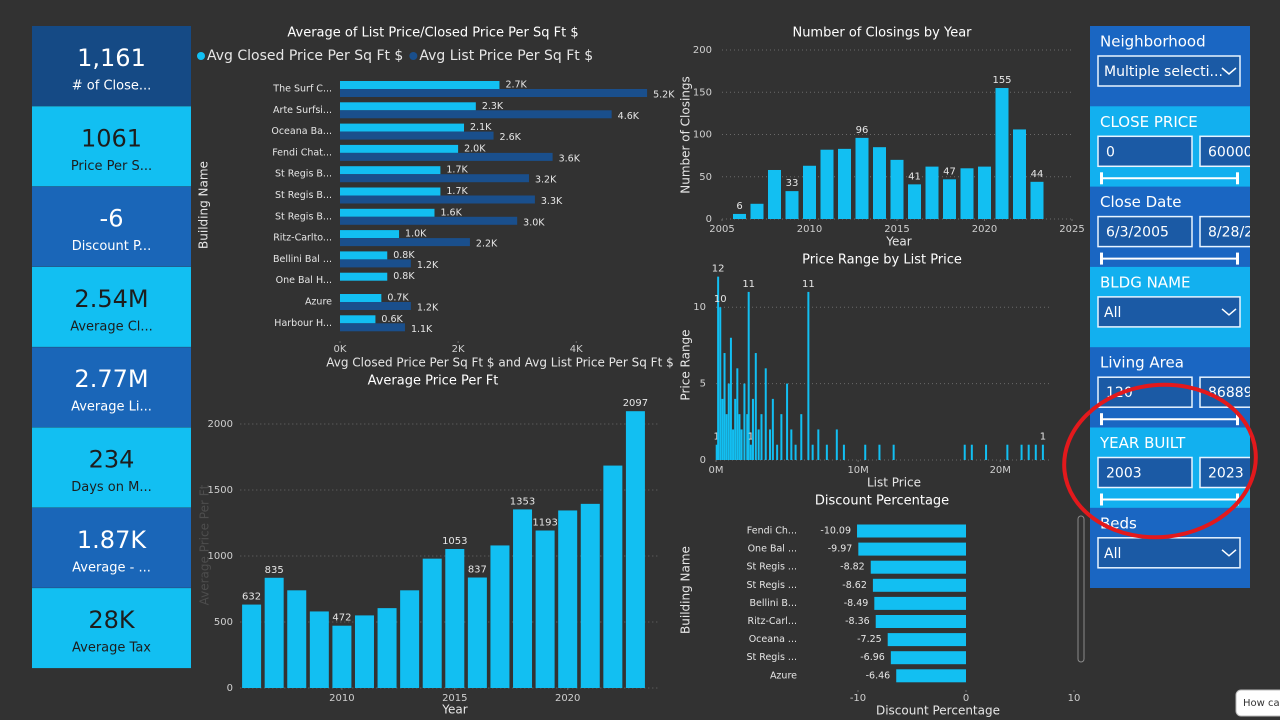 This screenshot has width=1280, height=720. I want to click on slicer-title: BLDG NAME, so click(1145, 282).